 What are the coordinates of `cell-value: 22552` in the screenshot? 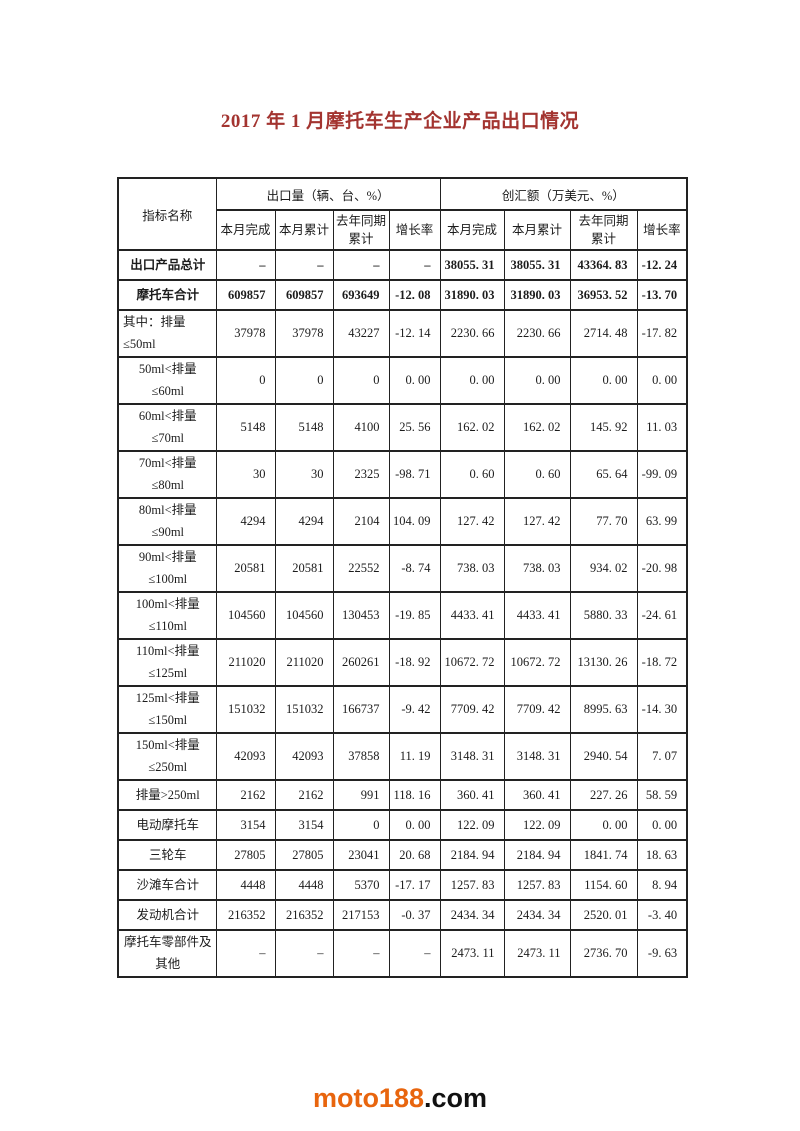 It's located at (361, 569).